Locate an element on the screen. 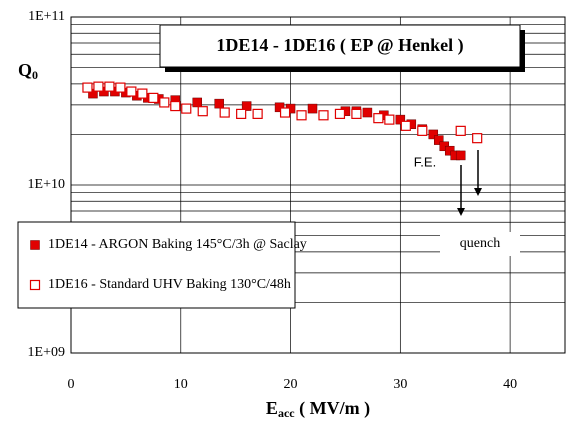  quench-box is located at coordinates (480, 244).